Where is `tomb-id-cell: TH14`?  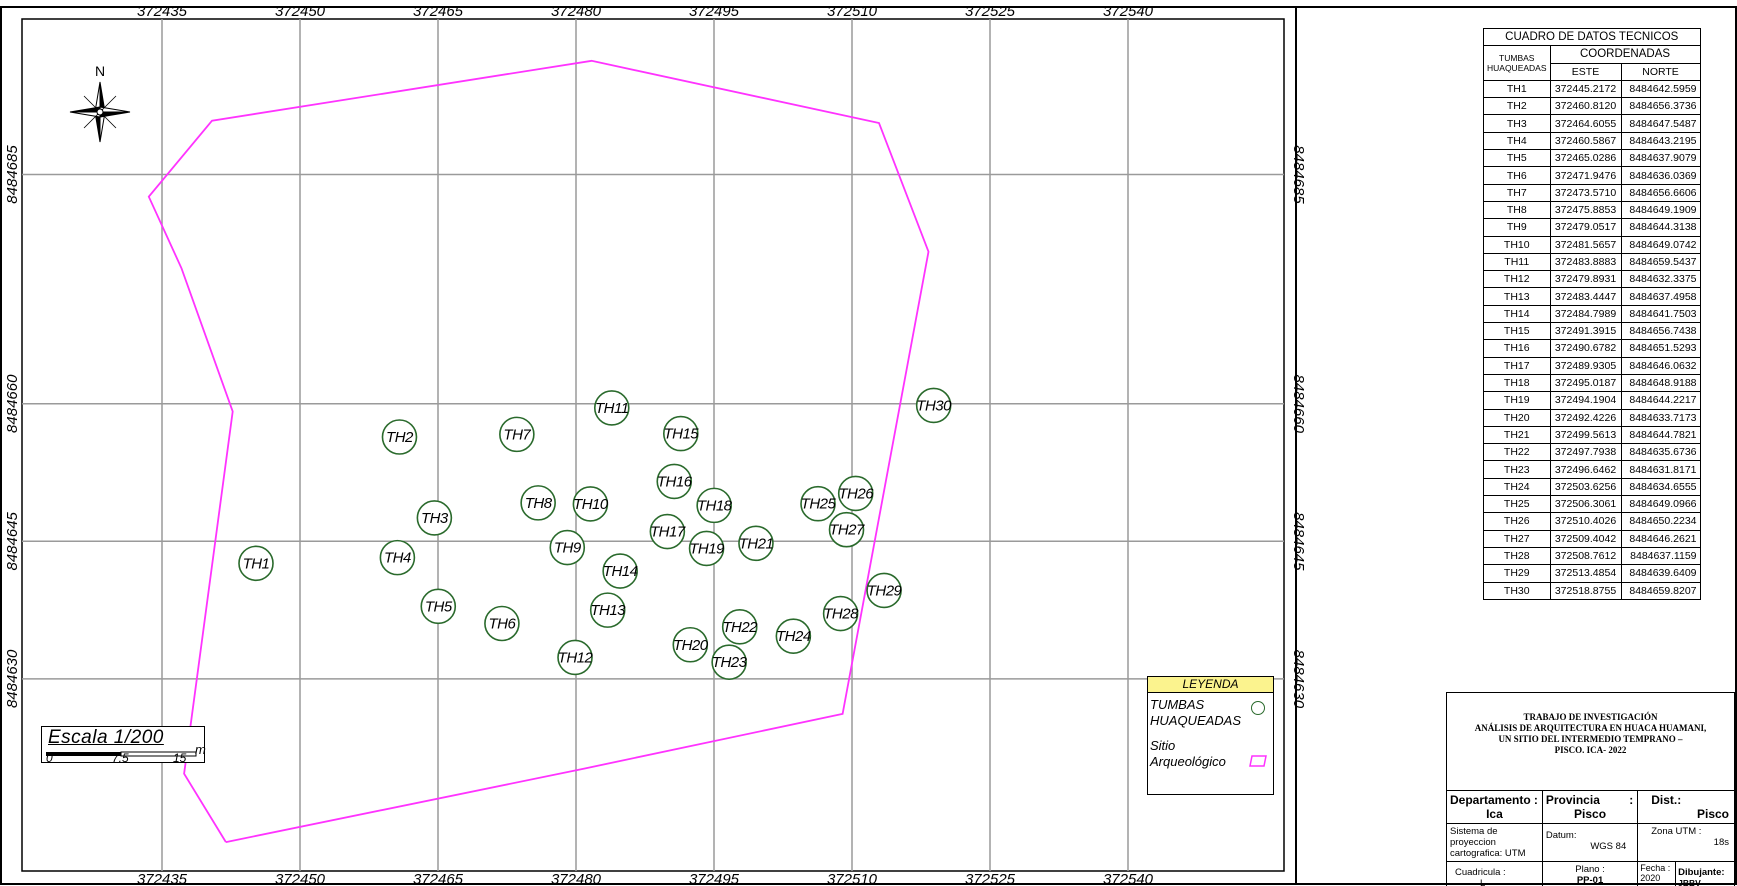
tomb-id-cell: TH14 is located at coordinates (1517, 314).